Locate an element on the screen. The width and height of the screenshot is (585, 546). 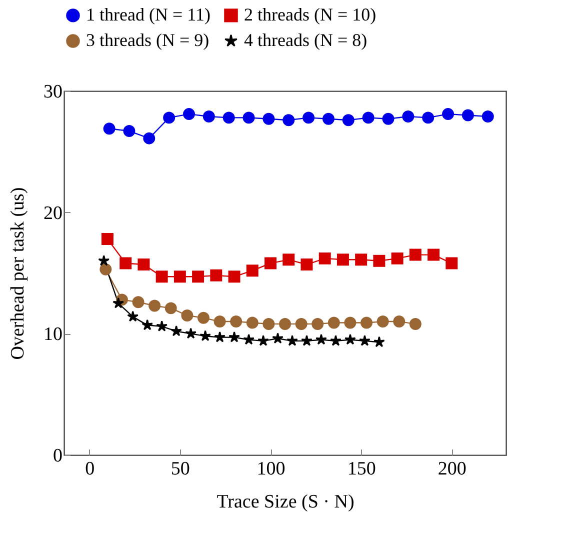
x-tick-label: 200 is located at coordinates (452, 469).